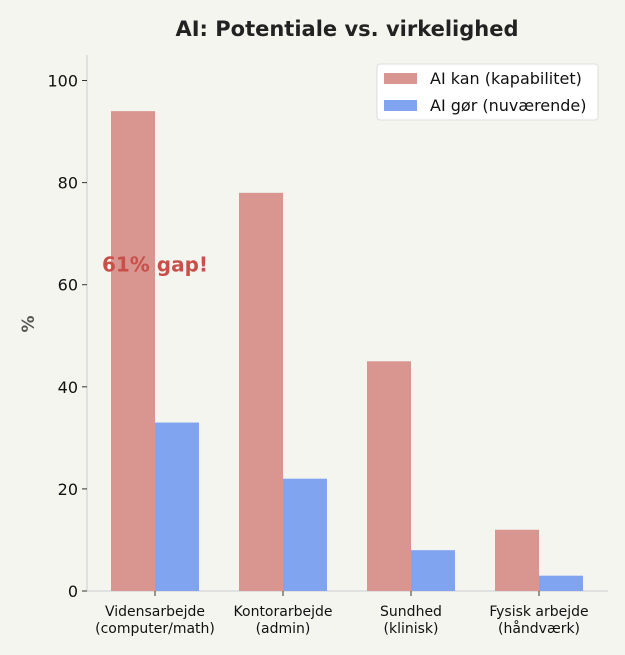 The image size is (625, 655). Describe the element at coordinates (411, 612) in the screenshot. I see `x-tick-label: Sundhed` at that location.